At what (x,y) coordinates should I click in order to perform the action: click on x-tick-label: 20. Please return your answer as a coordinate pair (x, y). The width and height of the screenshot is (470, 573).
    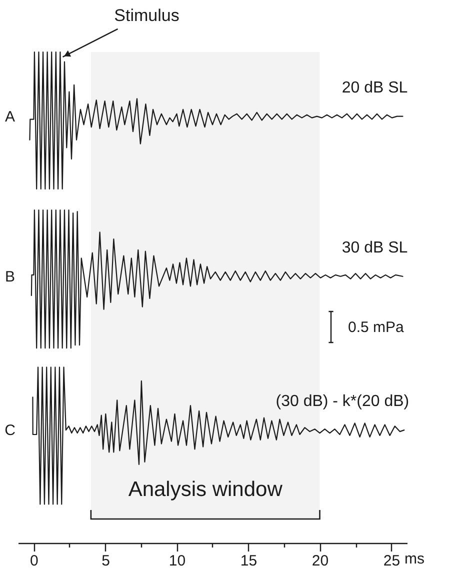
    Looking at the image, I should click on (320, 561).